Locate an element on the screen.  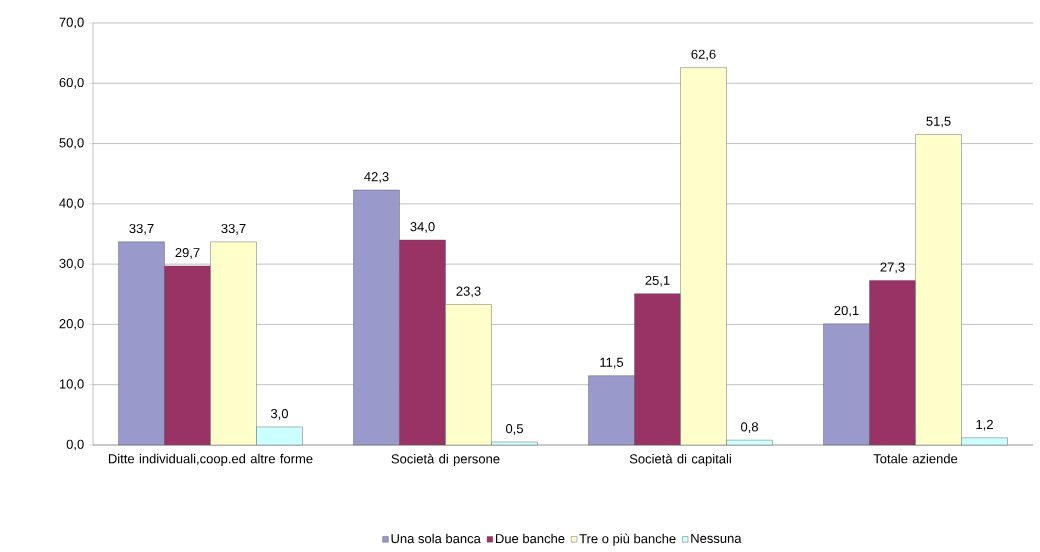
data-label: 0,5 is located at coordinates (514, 429).